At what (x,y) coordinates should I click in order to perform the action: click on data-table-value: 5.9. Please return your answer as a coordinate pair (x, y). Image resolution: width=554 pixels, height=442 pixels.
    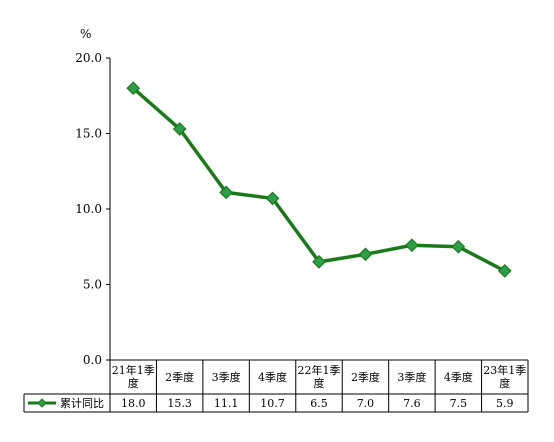
    Looking at the image, I should click on (505, 403).